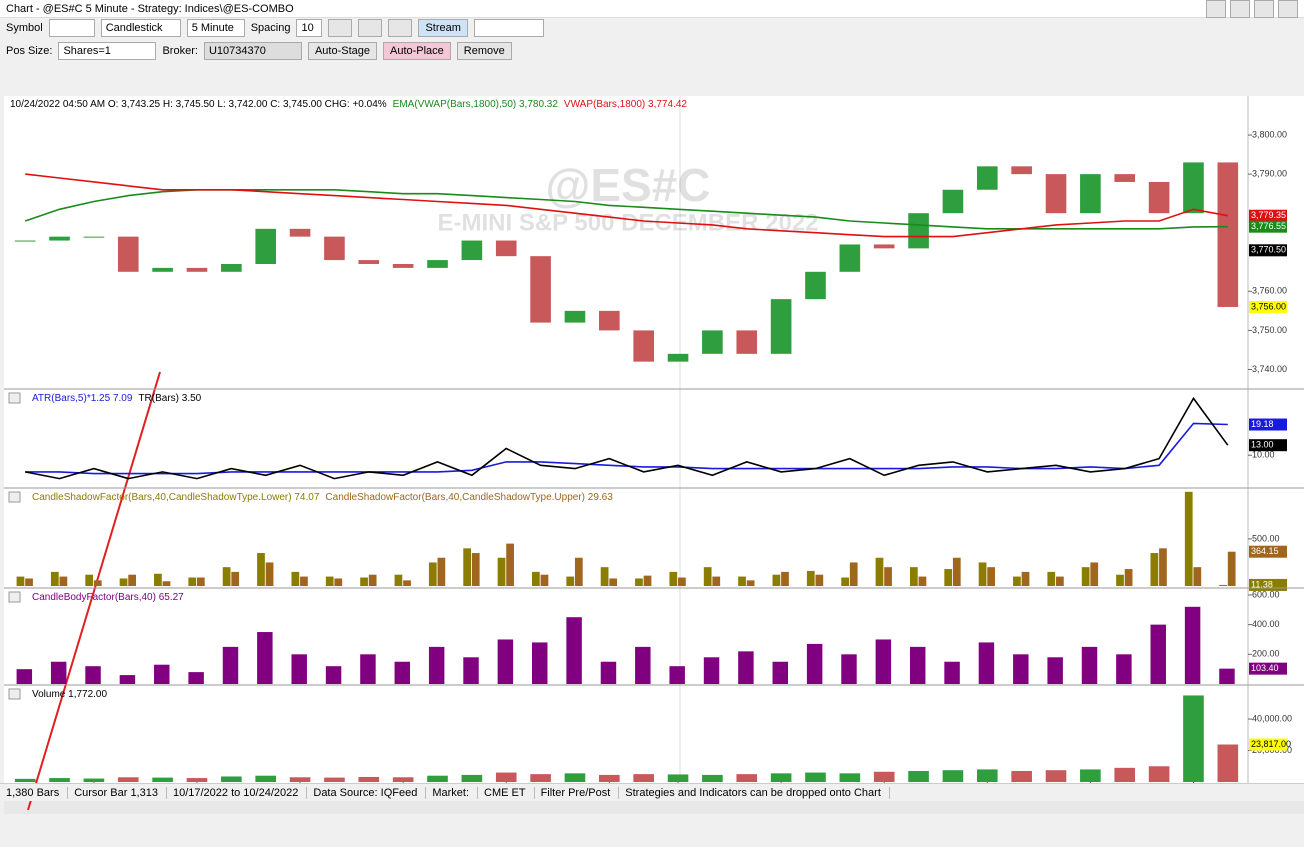 This screenshot has width=1304, height=847. Describe the element at coordinates (1240, 9) in the screenshot. I see `minimize-button` at that location.